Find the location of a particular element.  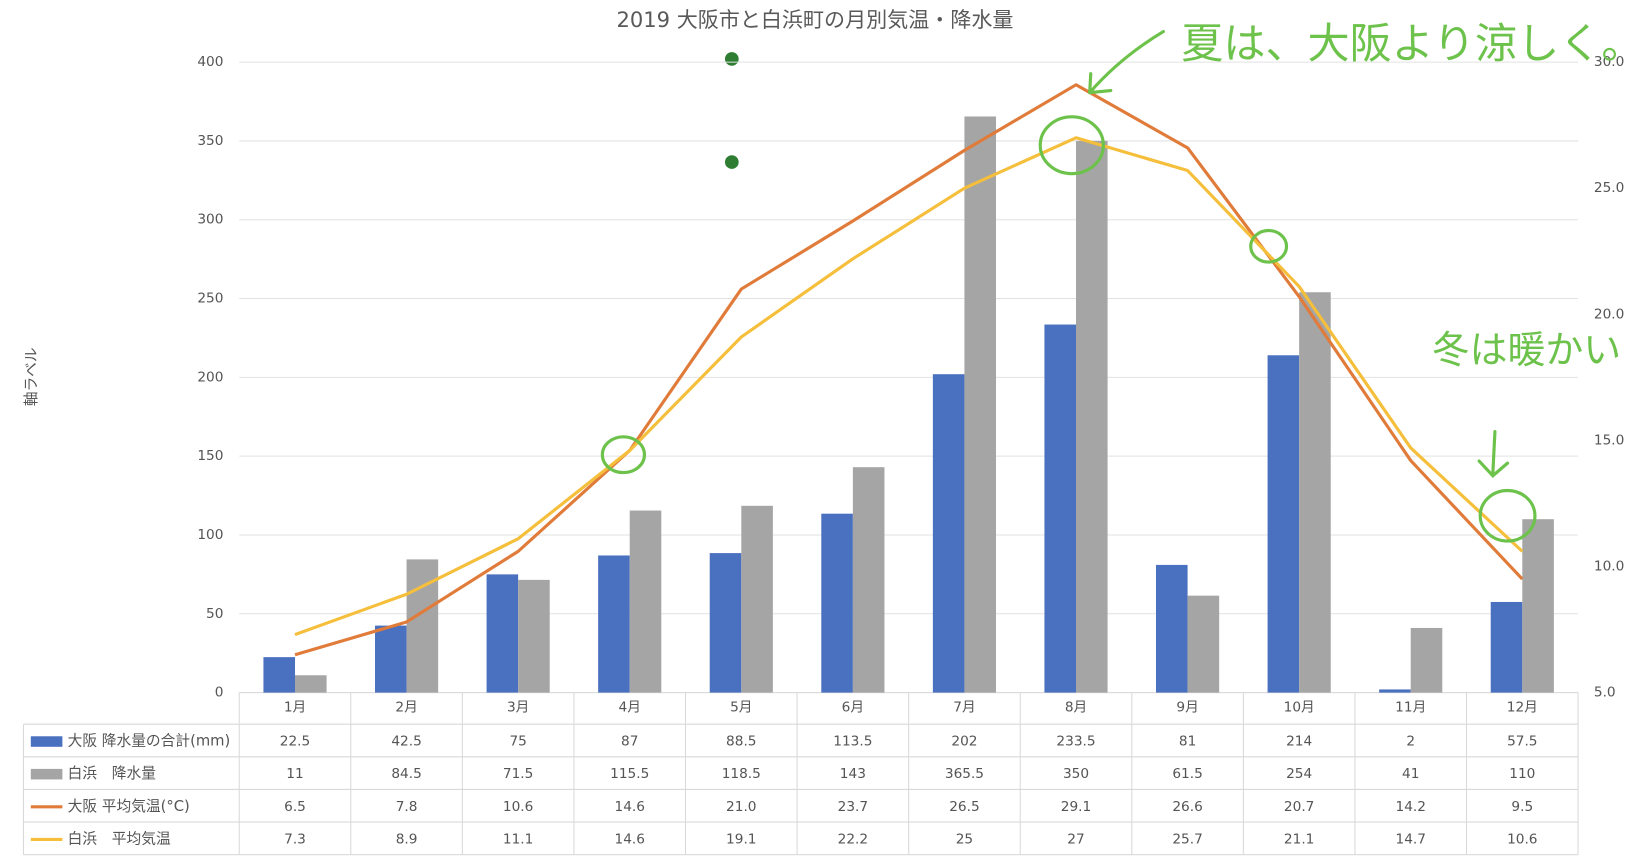

table-cell: 11 is located at coordinates (294, 774).